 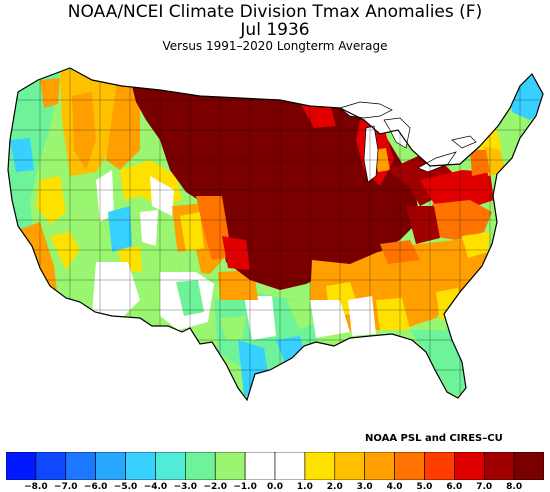 What do you see at coordinates (66, 487) in the screenshot?
I see `legend-tick-label: −7.0` at bounding box center [66, 487].